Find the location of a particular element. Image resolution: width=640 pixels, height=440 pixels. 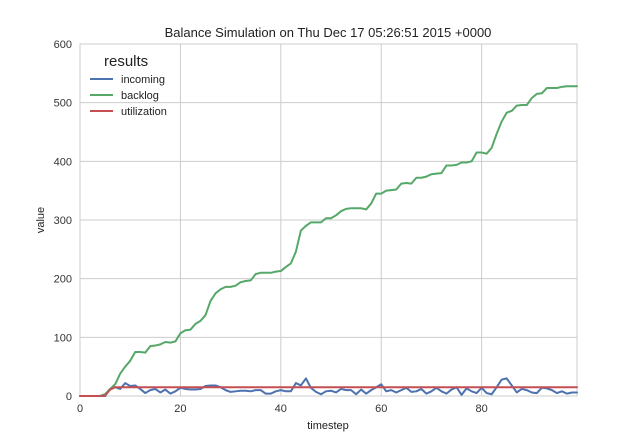

legend-label-incoming: incoming is located at coordinates (143, 80).